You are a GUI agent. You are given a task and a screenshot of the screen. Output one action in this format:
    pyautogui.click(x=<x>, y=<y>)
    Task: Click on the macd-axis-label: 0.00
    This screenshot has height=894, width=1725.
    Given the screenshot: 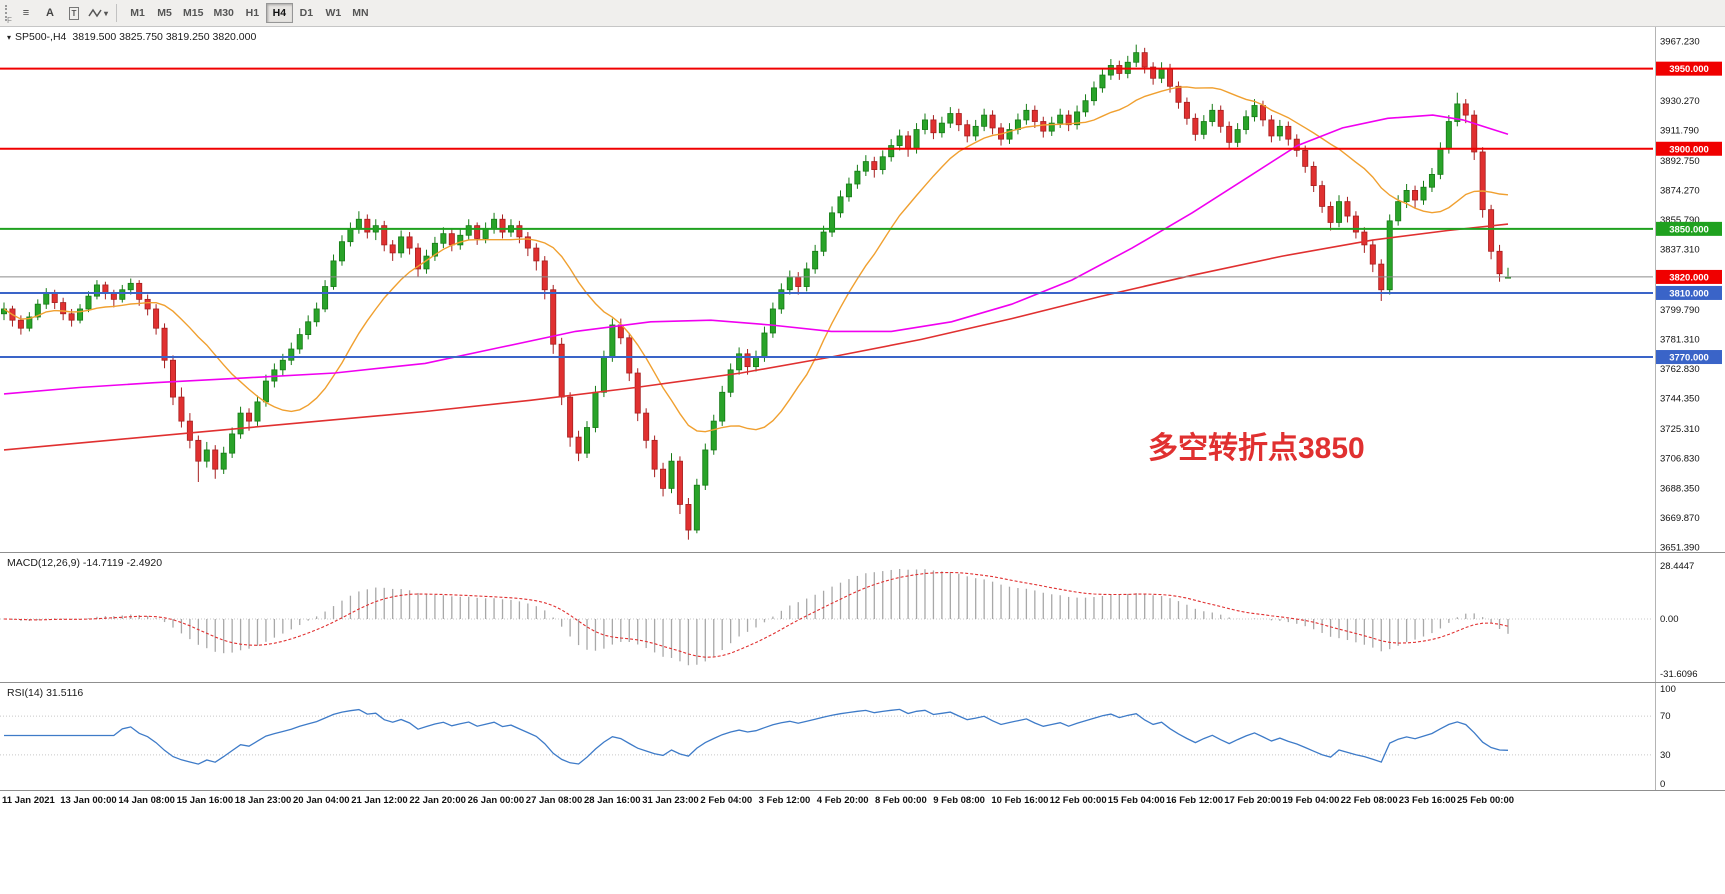 What is the action you would take?
    pyautogui.click(x=1669, y=619)
    